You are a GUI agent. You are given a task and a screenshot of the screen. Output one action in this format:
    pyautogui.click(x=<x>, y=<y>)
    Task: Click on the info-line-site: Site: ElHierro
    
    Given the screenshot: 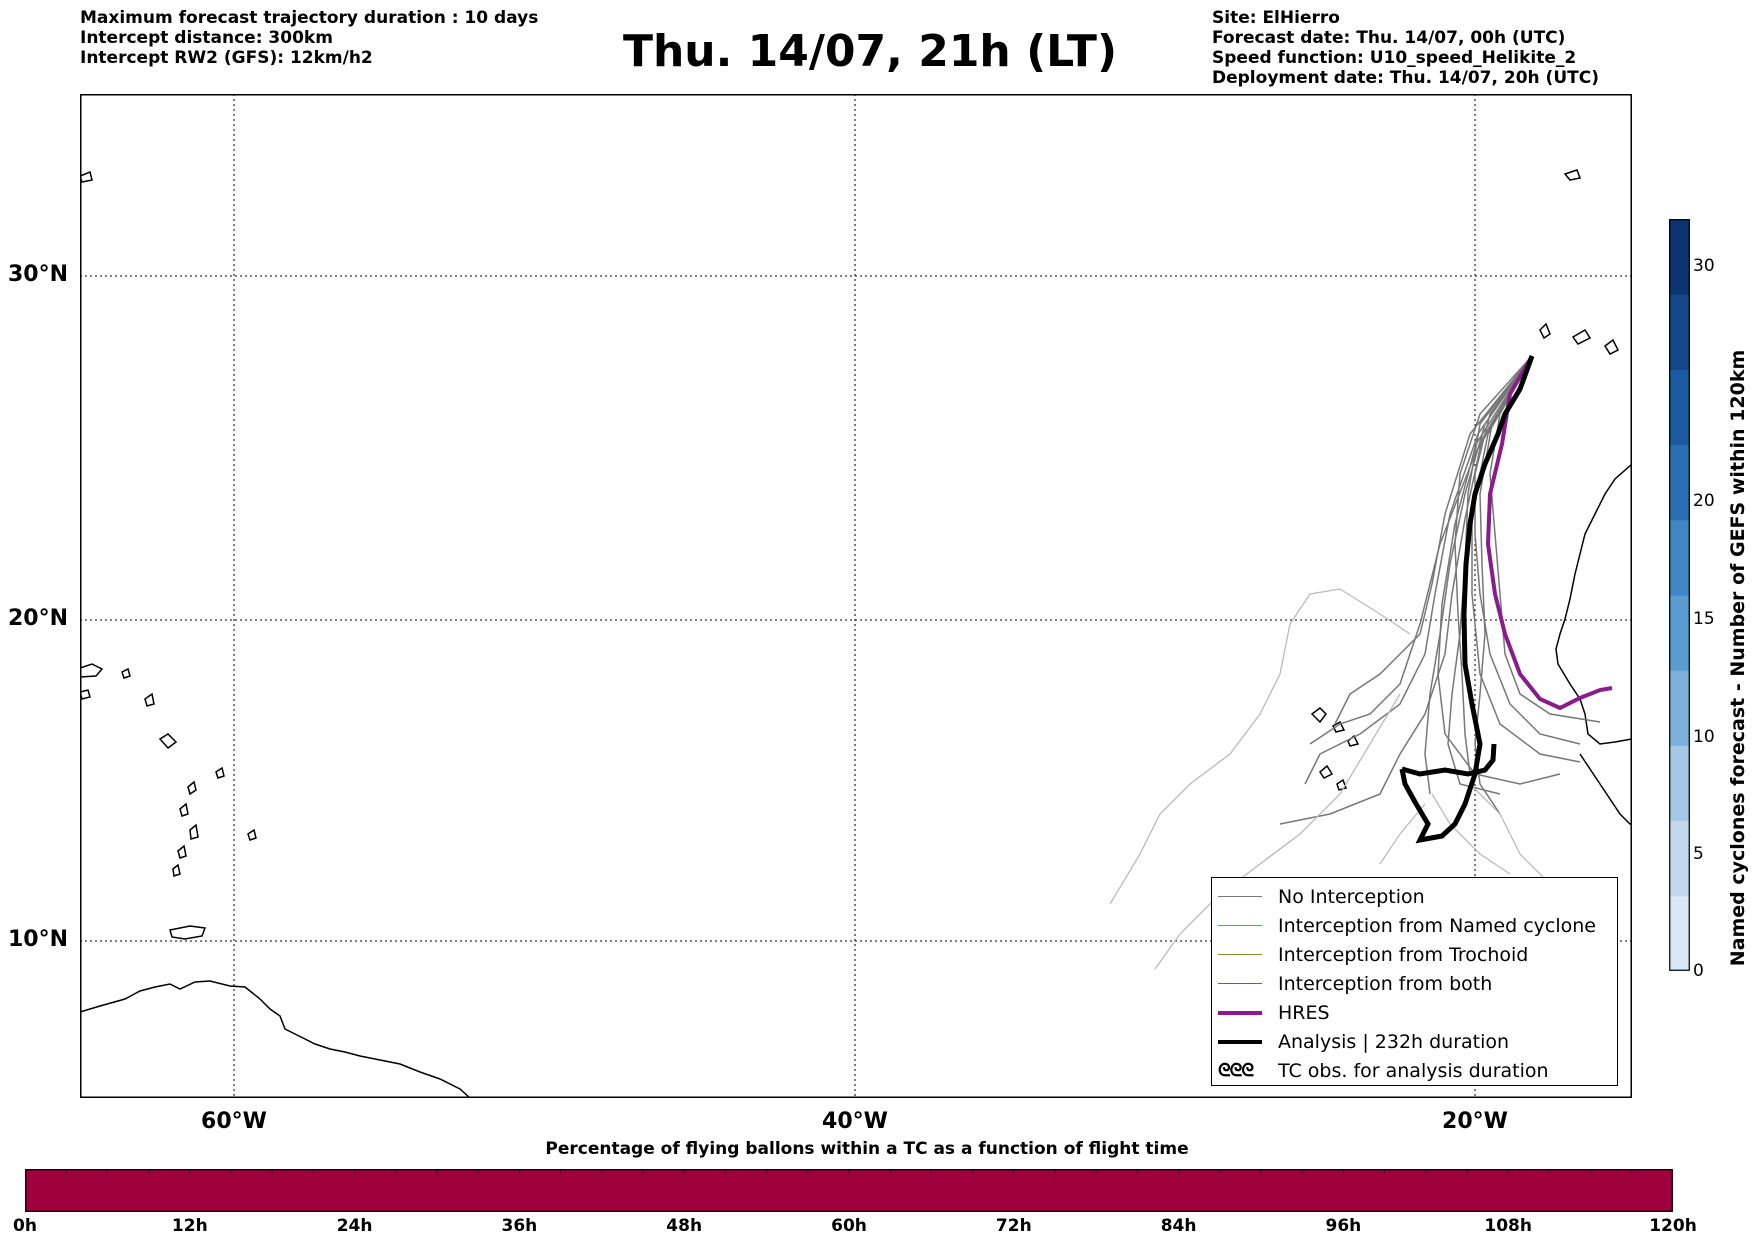 What is the action you would take?
    pyautogui.click(x=1276, y=18)
    